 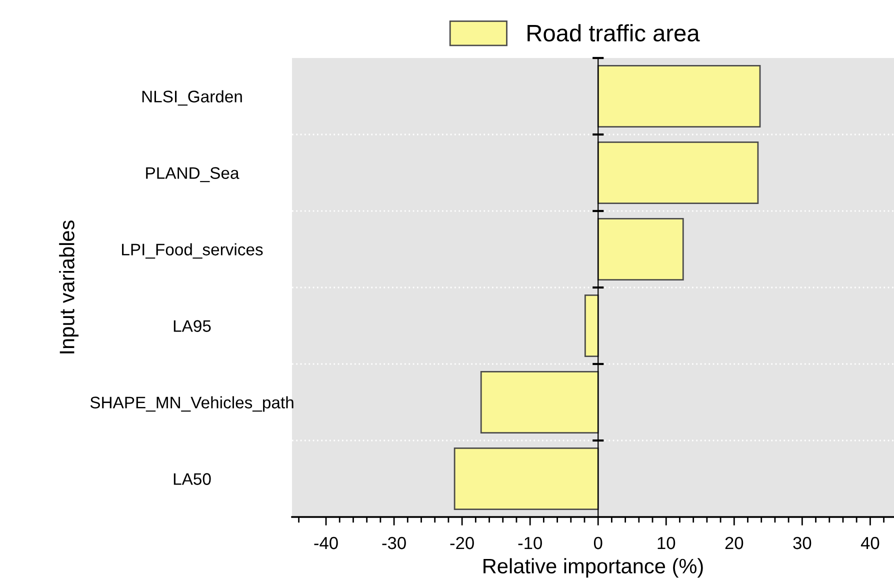 I want to click on y-axis-title: Input variables, so click(x=69, y=287).